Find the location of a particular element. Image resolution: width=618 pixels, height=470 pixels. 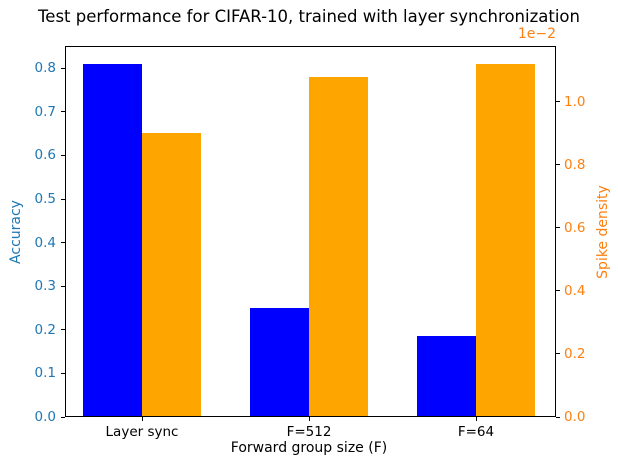

right-axis-tick-label: 0.4 is located at coordinates (575, 290).